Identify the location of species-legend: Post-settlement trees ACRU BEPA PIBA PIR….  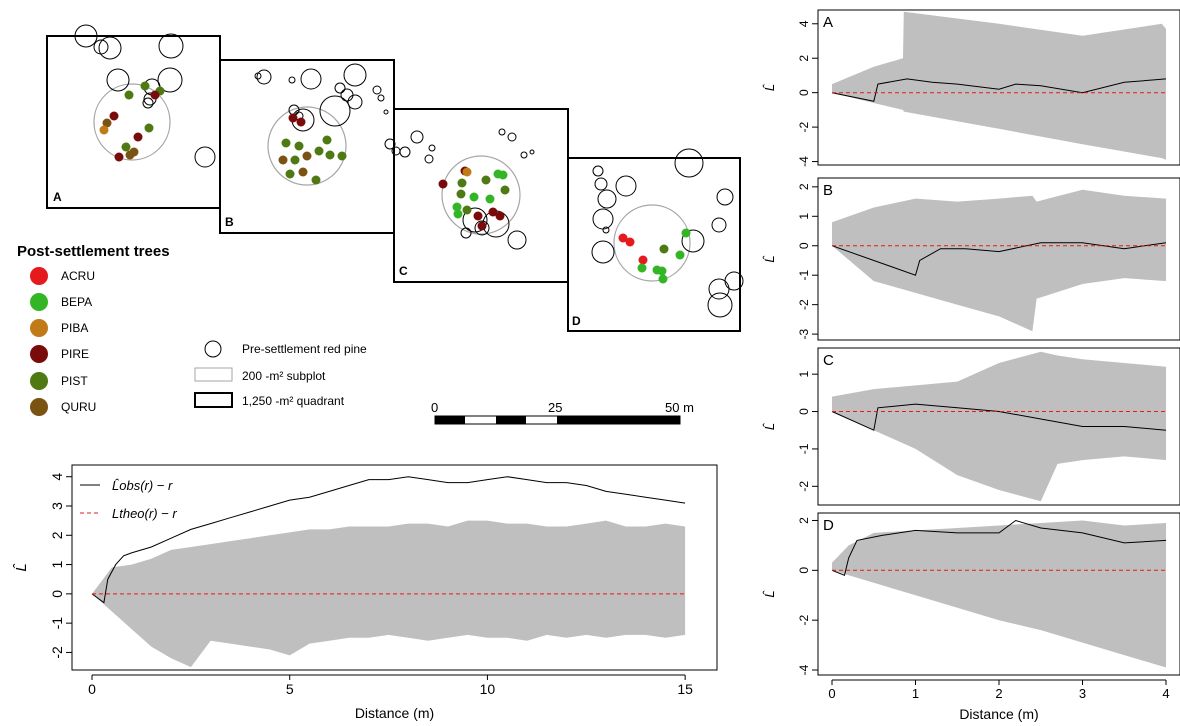
(93, 329).